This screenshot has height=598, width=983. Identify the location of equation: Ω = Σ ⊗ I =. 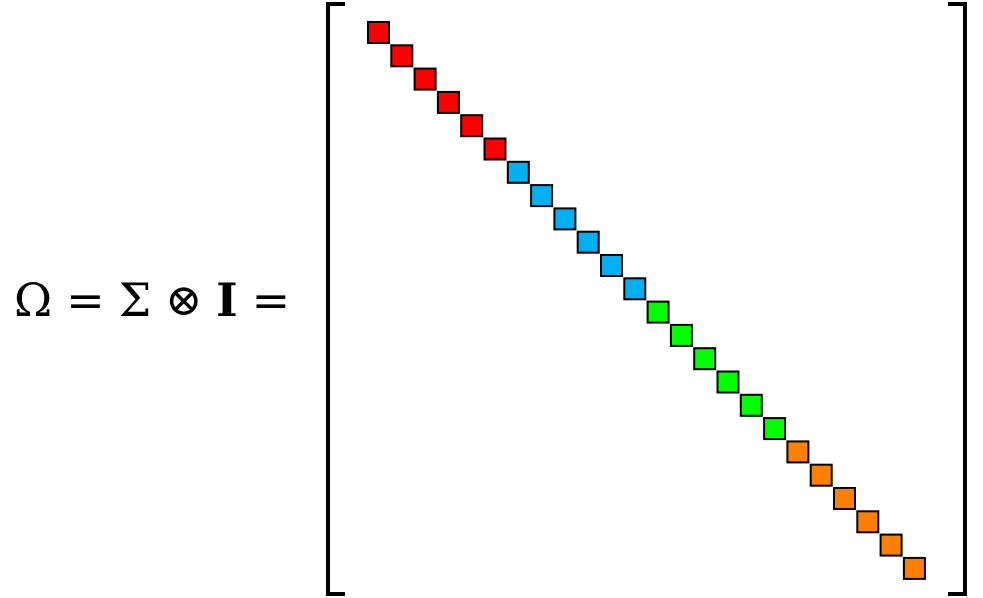
(159, 300).